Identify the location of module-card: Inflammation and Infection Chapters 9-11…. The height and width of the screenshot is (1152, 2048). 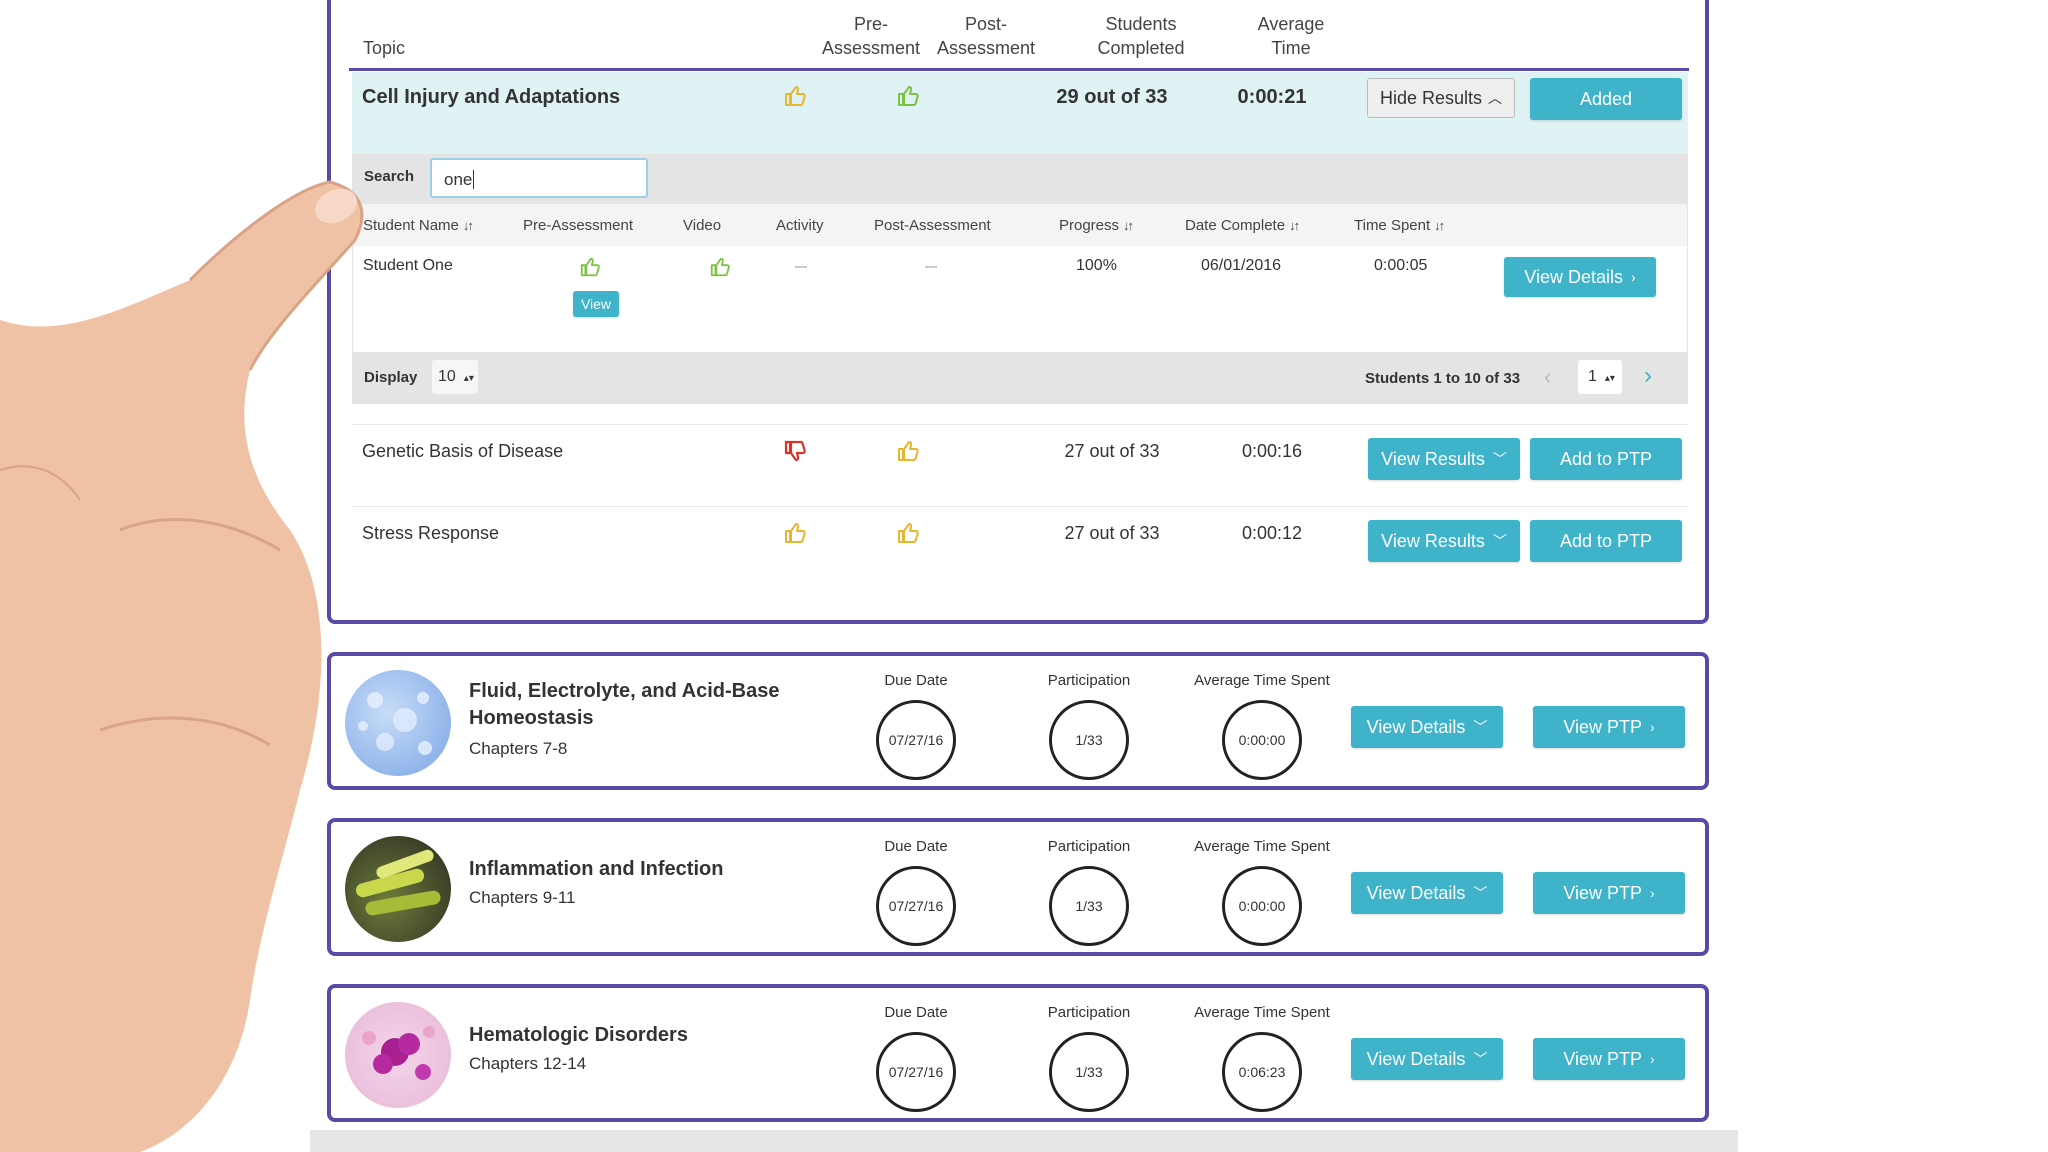
(1018, 887).